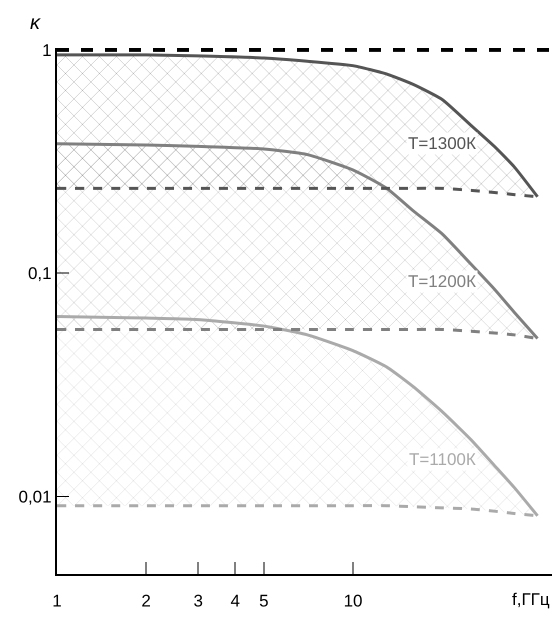 The width and height of the screenshot is (558, 622). Describe the element at coordinates (264, 600) in the screenshot. I see `x-tick-label: 5` at that location.